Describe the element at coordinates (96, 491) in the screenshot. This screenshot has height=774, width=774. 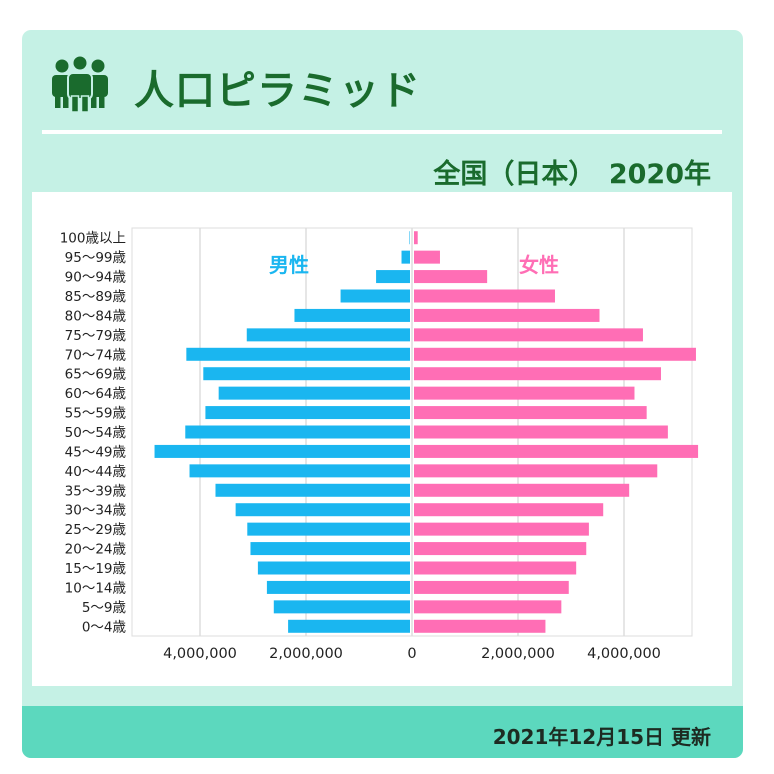
I see `y-tick-label: 35〜39歳` at that location.